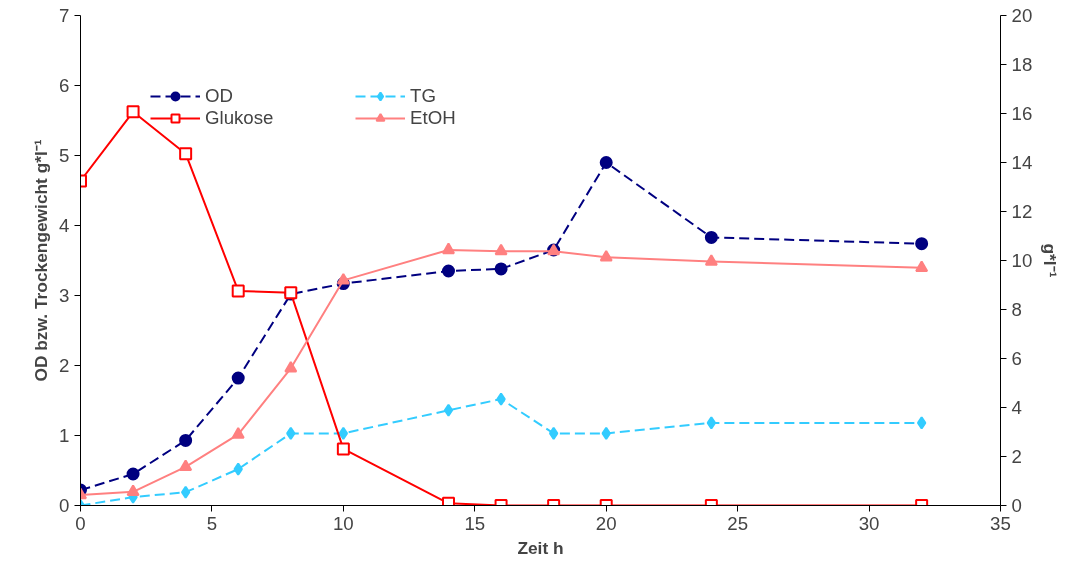  I want to click on x-tick-label: 0, so click(80, 523).